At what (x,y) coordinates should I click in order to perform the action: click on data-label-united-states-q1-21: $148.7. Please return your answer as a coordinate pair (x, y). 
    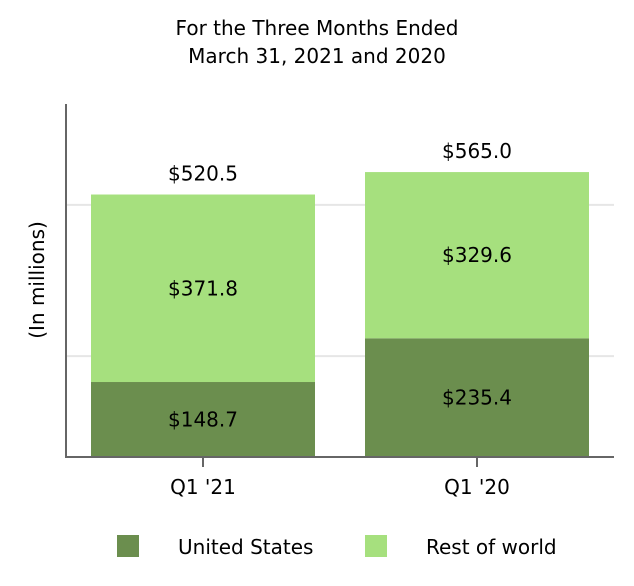
    Looking at the image, I should click on (203, 420).